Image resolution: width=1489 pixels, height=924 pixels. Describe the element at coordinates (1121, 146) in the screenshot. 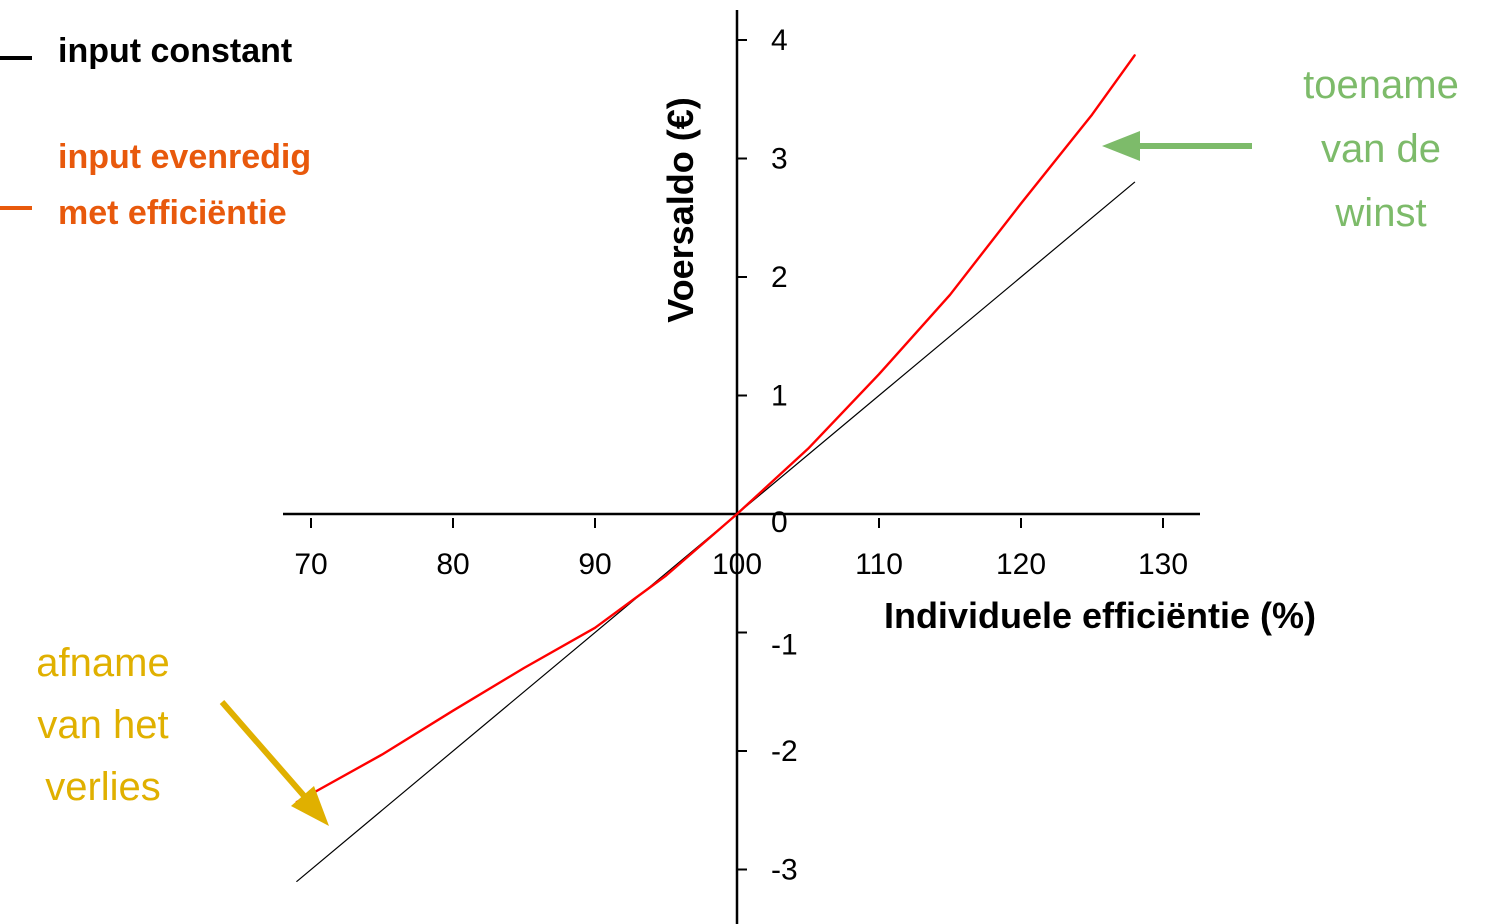

I see `arrow-gain-head` at that location.